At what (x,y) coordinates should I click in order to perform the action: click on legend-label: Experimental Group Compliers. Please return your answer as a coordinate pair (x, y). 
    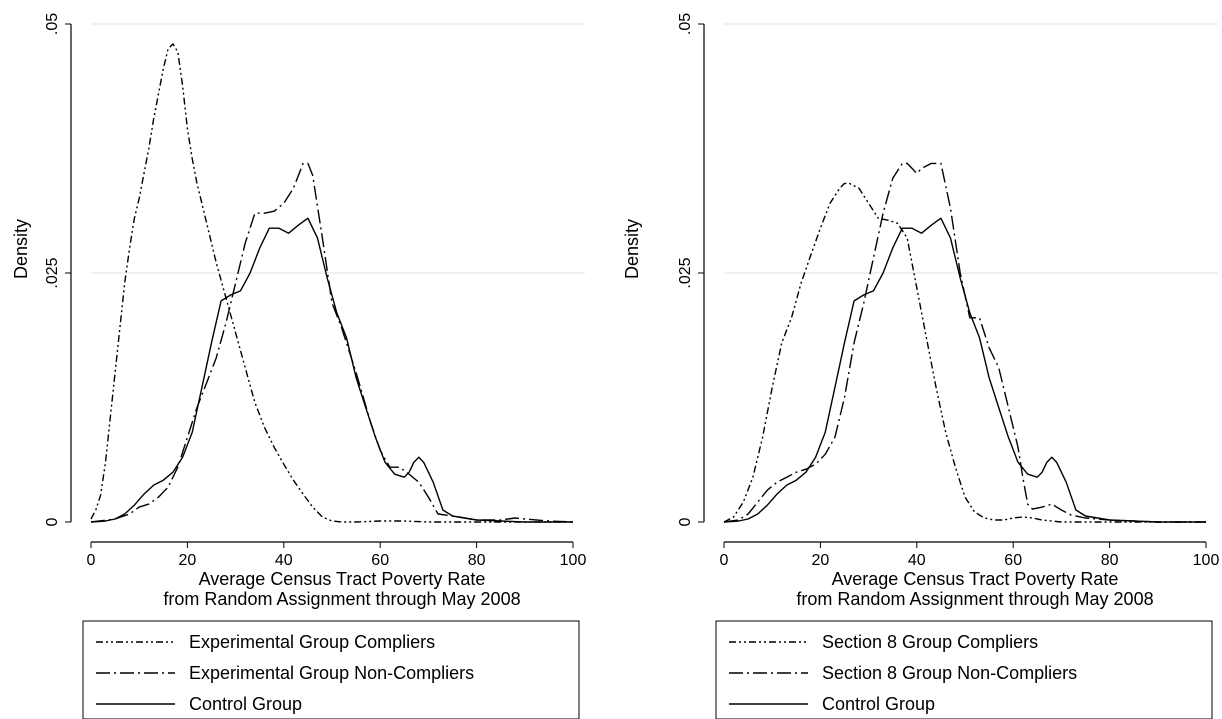
    Looking at the image, I should click on (312, 642).